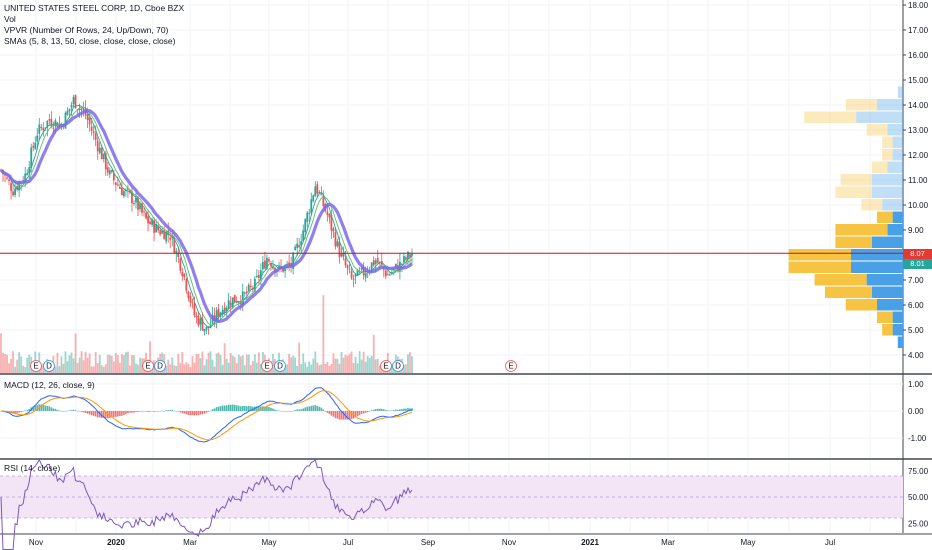 Image resolution: width=932 pixels, height=550 pixels. Describe the element at coordinates (86, 30) in the screenshot. I see `vpvr-legend: VPVR (Number Of Rows, 24, Up/Down, 70)` at that location.